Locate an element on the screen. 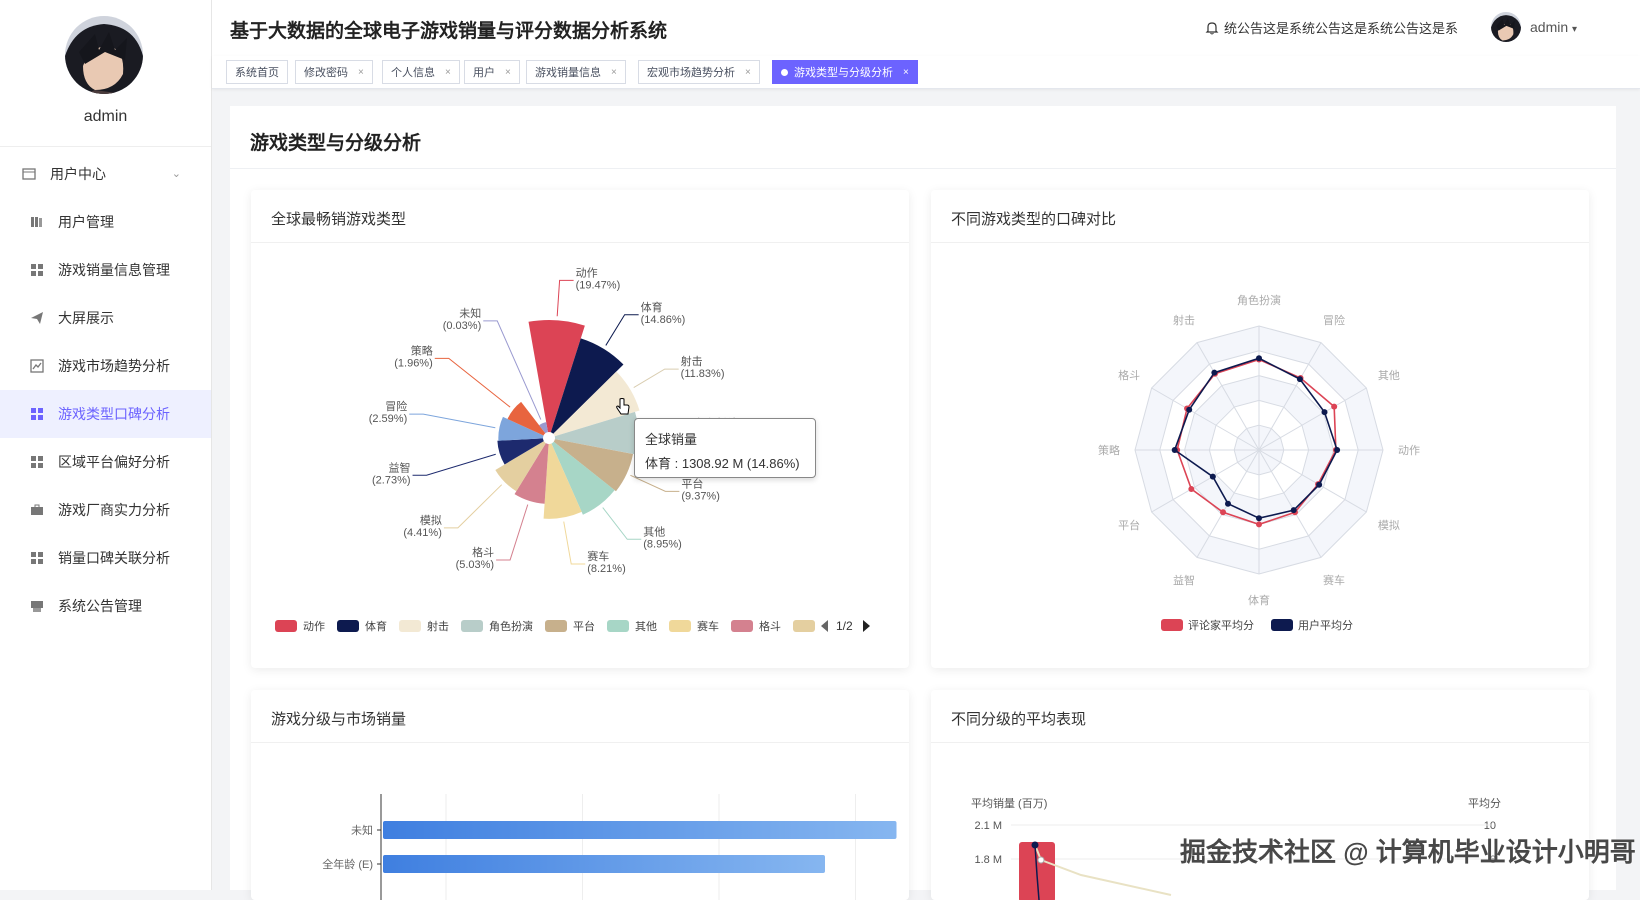  card-divider is located at coordinates (1260, 242).